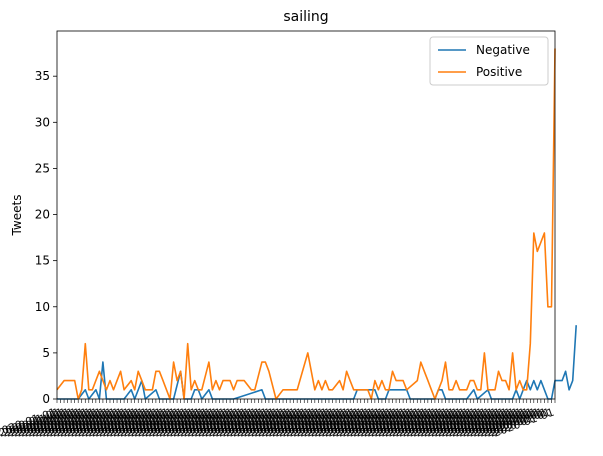 The width and height of the screenshot is (603, 456). What do you see at coordinates (46, 353) in the screenshot?
I see `y-tick-label: 5` at bounding box center [46, 353].